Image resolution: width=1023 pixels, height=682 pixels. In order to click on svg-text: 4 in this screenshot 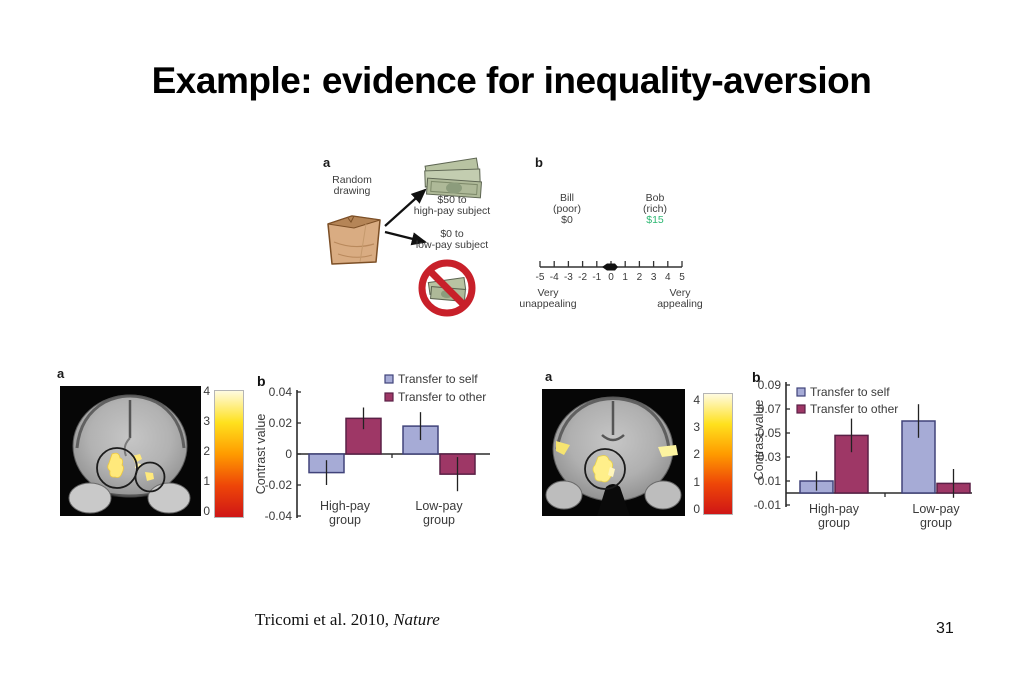, I will do `click(668, 277)`.